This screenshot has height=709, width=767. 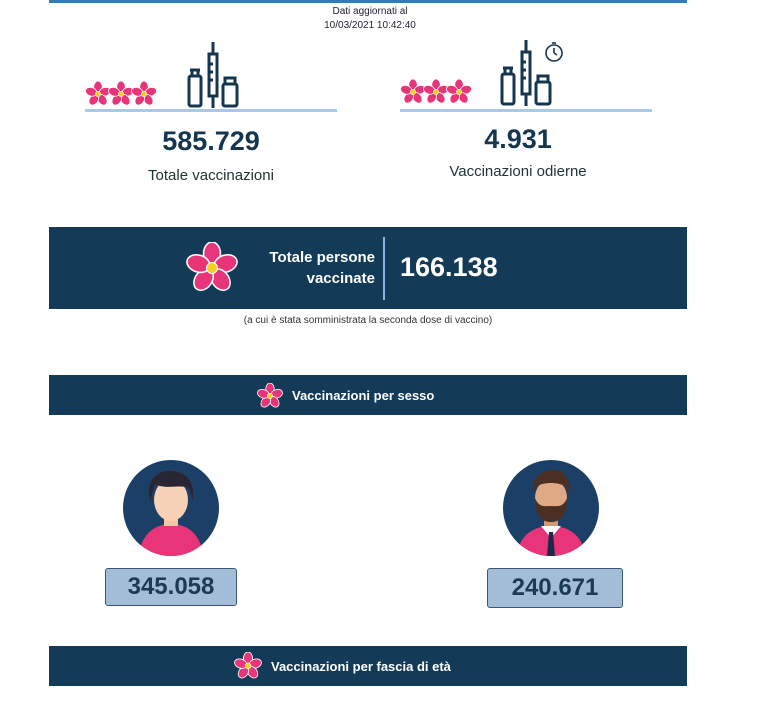 What do you see at coordinates (211, 141) in the screenshot?
I see `total-vaccinations-value: 585.729` at bounding box center [211, 141].